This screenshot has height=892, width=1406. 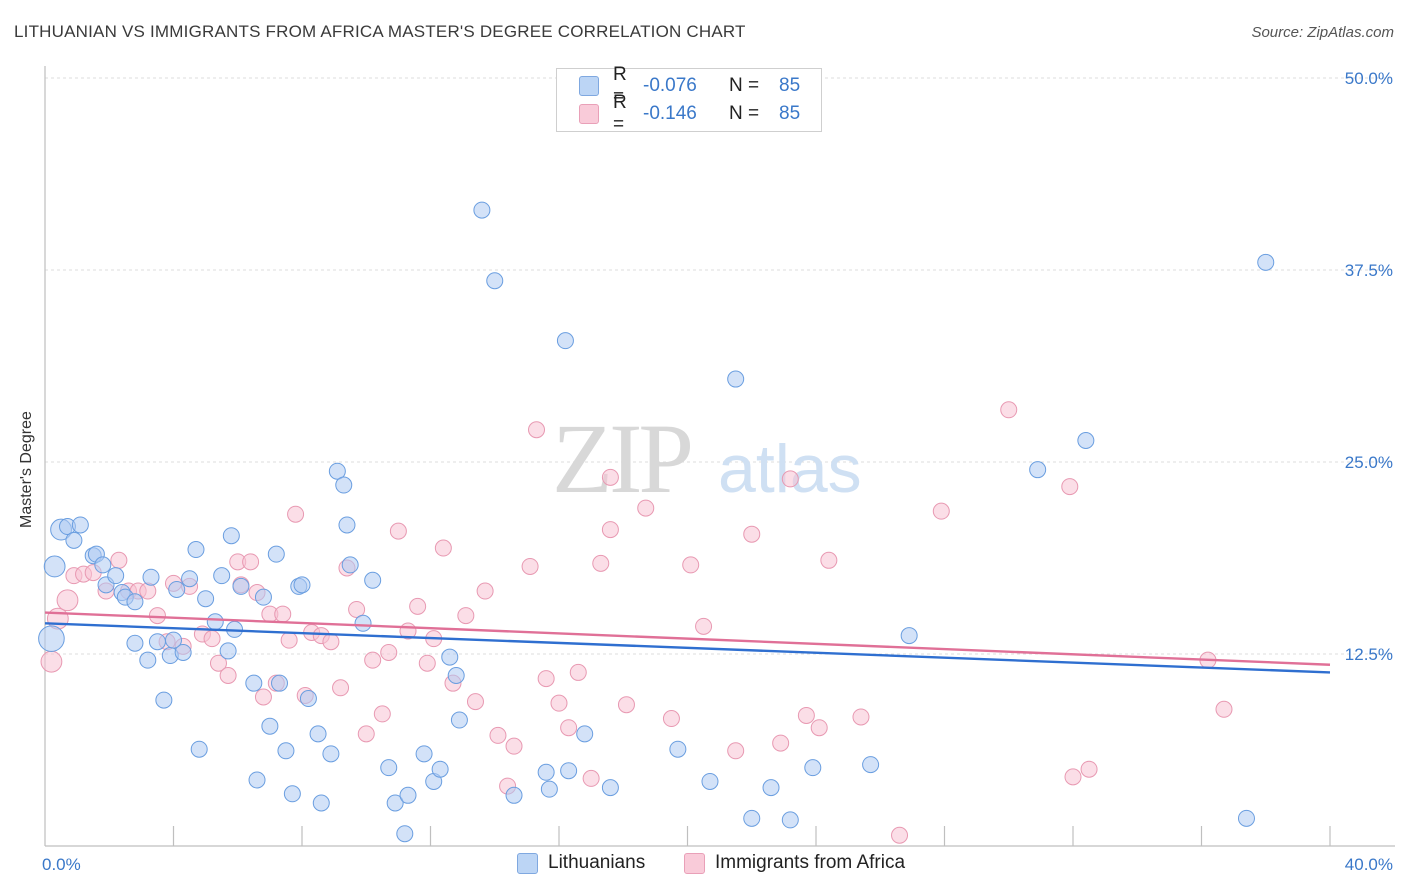 I want to click on n-label: N =, so click(x=744, y=85).